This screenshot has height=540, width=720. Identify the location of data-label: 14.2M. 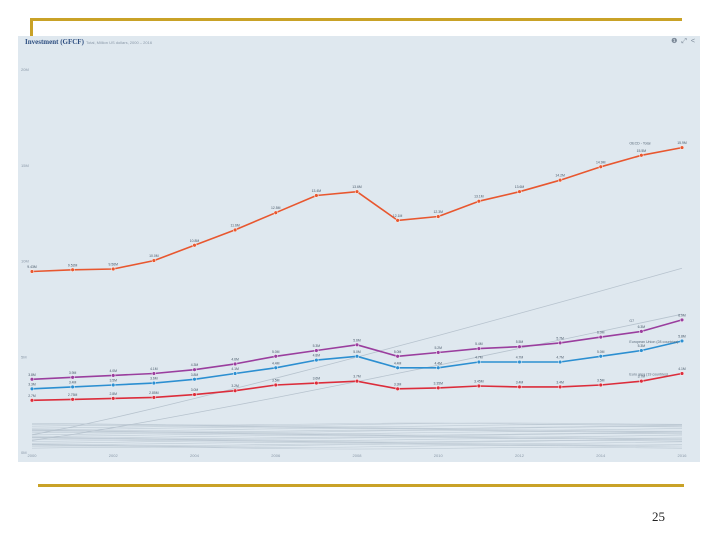
(560, 176).